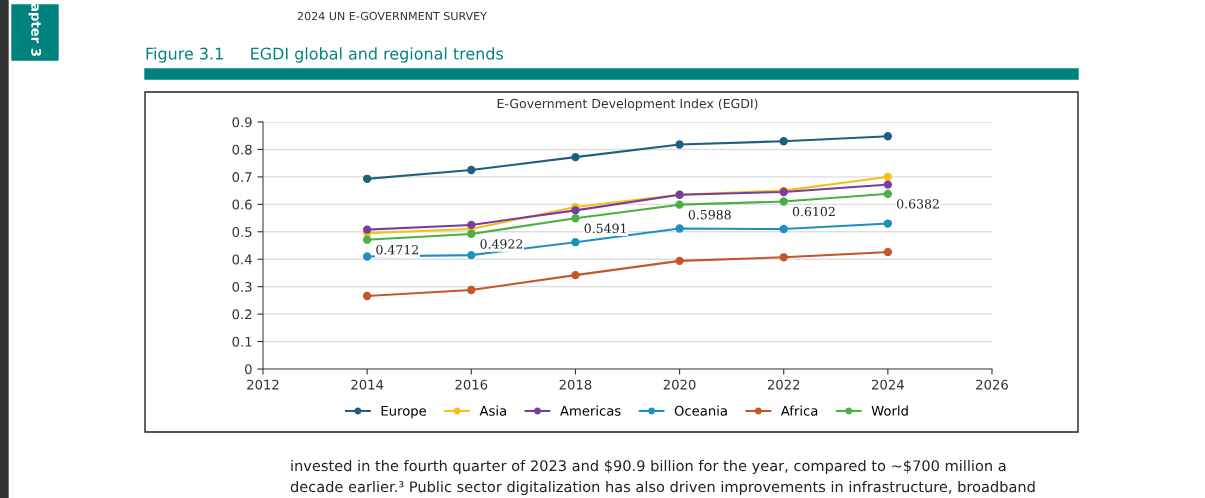  I want to click on y-tick-label: 0.3, so click(242, 286).